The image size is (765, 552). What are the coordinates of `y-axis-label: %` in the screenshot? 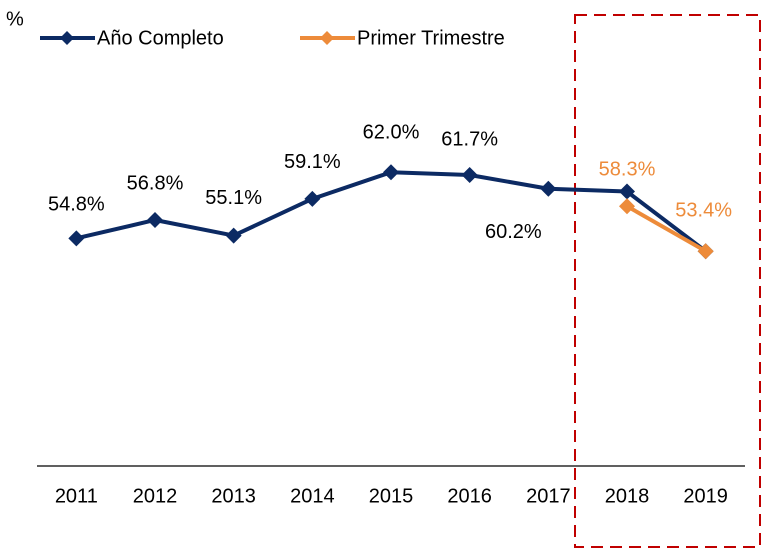 It's located at (15, 19).